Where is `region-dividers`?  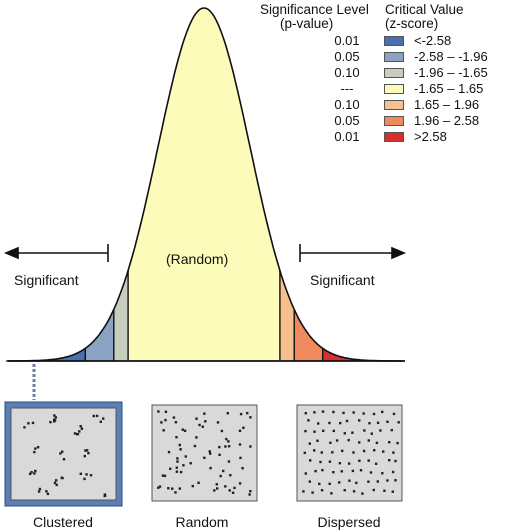 region-dividers is located at coordinates (204, 315).